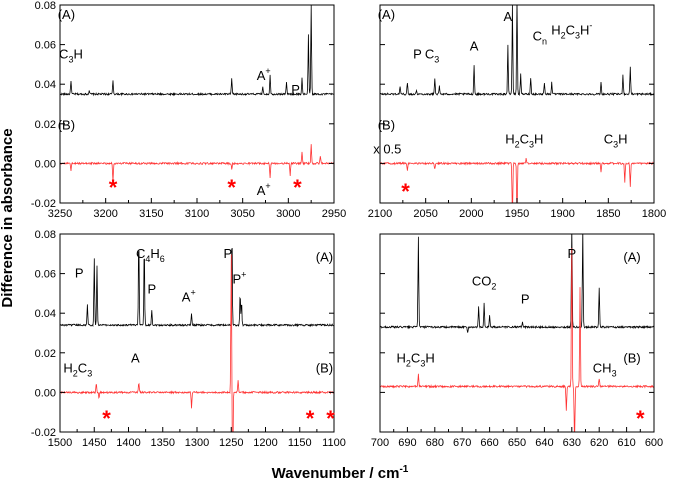 The width and height of the screenshot is (685, 486). I want to click on peak-label: x 0.5, so click(387, 149).